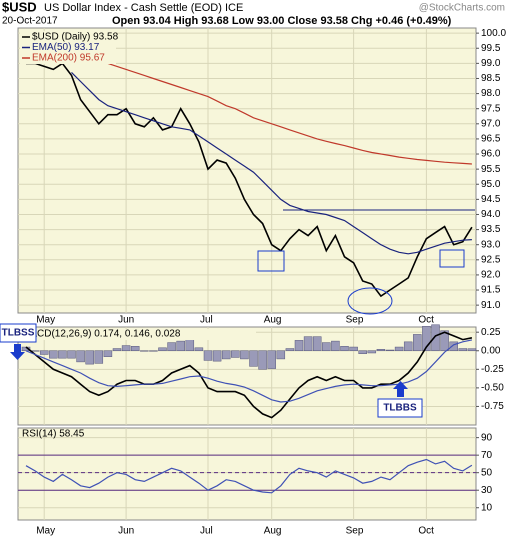 This screenshot has height=540, width=520. Describe the element at coordinates (45, 531) in the screenshot. I see `x-tick-label: May` at that location.